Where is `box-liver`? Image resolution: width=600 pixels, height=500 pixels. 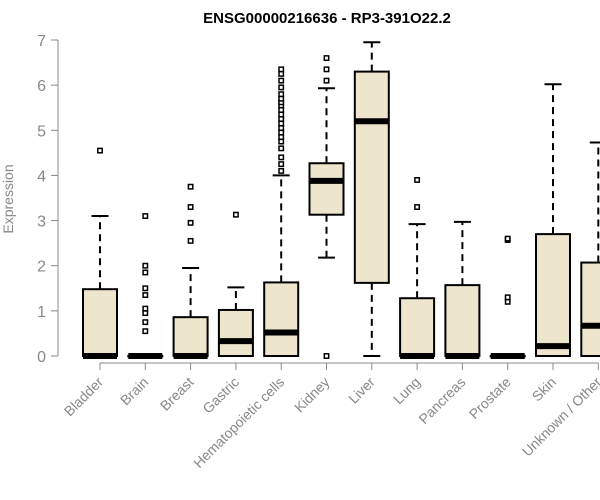 box-liver is located at coordinates (371, 199).